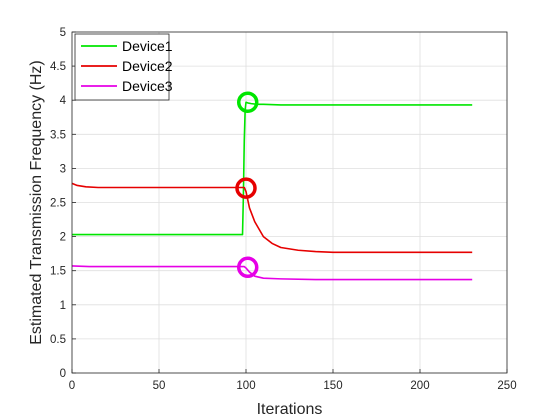 The width and height of the screenshot is (560, 420). Describe the element at coordinates (246, 188) in the screenshot. I see `highlight-marker-device2` at that location.